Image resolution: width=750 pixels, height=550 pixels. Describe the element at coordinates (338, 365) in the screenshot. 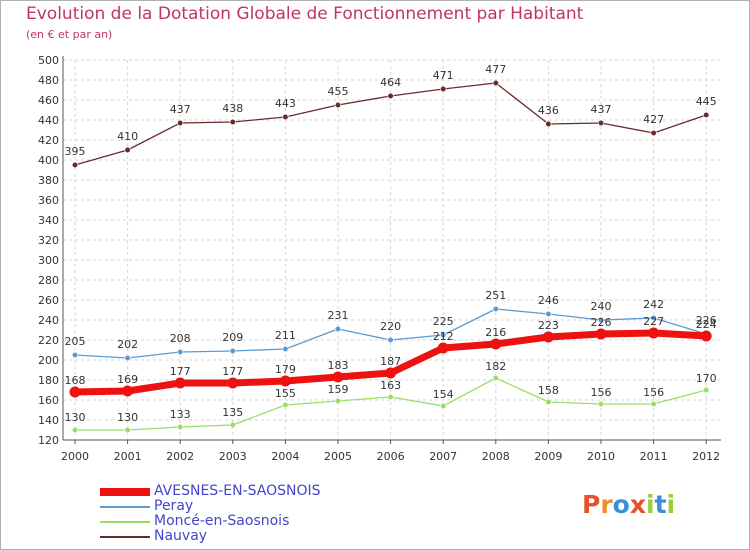

I see `data-label: 183` at that location.